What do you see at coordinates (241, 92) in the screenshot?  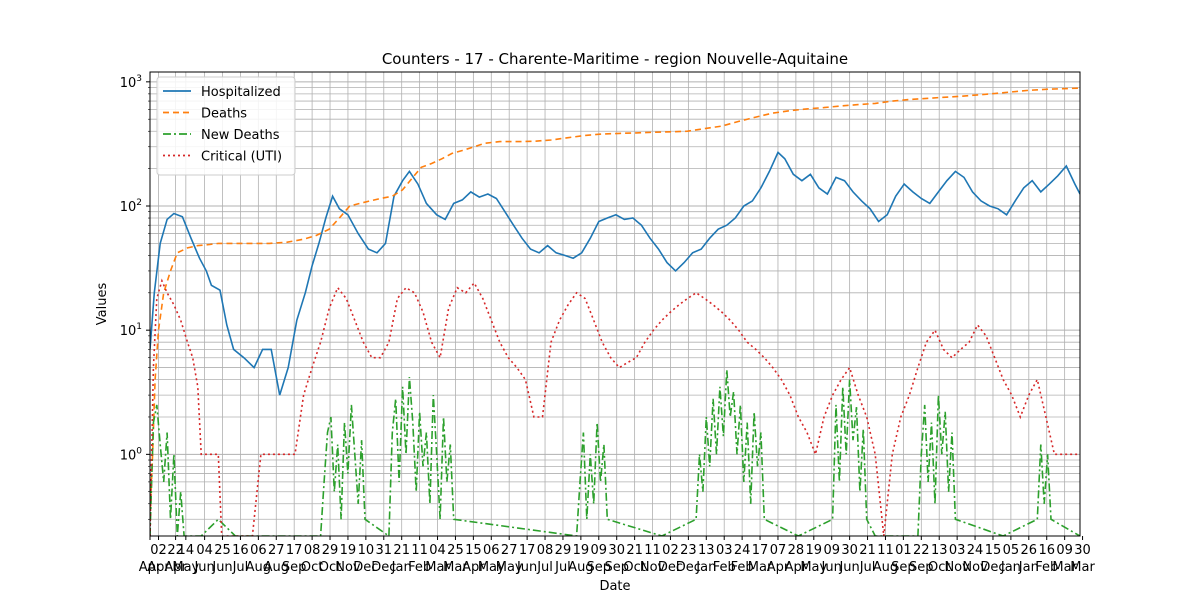 I see `legend-label: Hospitalized` at bounding box center [241, 92].